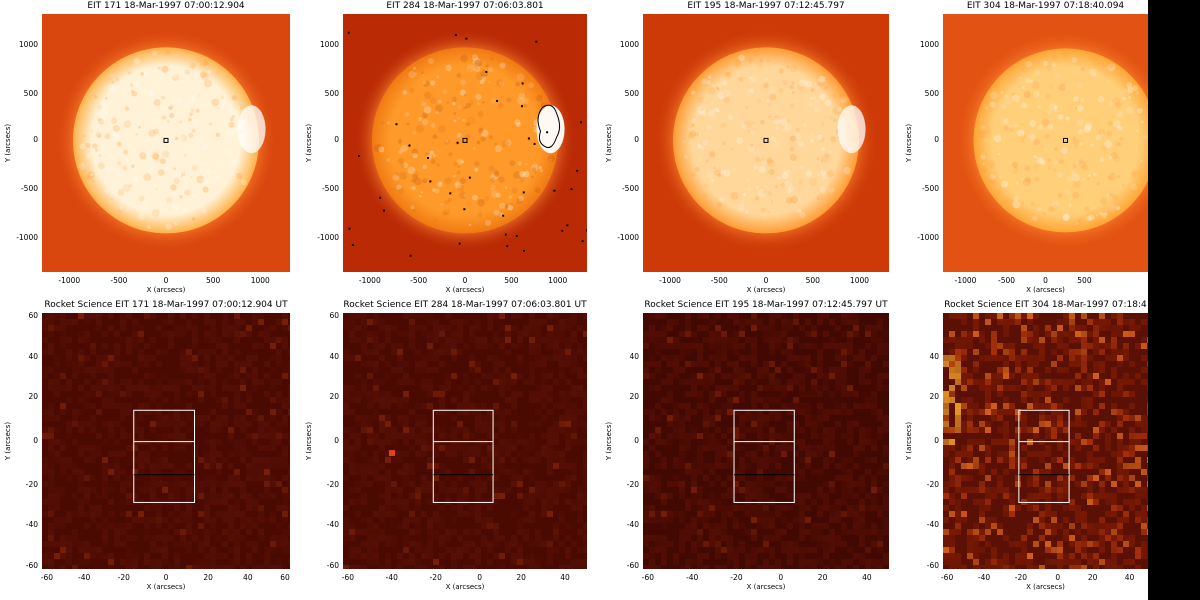  Describe the element at coordinates (636, 140) in the screenshot. I see `y-tick-label: 0` at that location.